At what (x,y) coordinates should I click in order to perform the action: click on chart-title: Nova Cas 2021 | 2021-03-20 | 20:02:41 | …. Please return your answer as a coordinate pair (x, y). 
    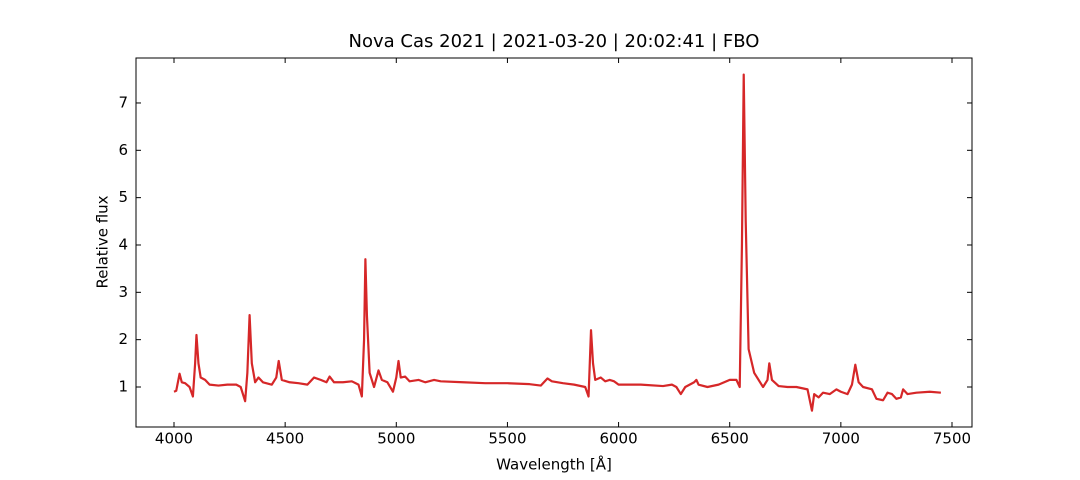
    Looking at the image, I should click on (554, 41).